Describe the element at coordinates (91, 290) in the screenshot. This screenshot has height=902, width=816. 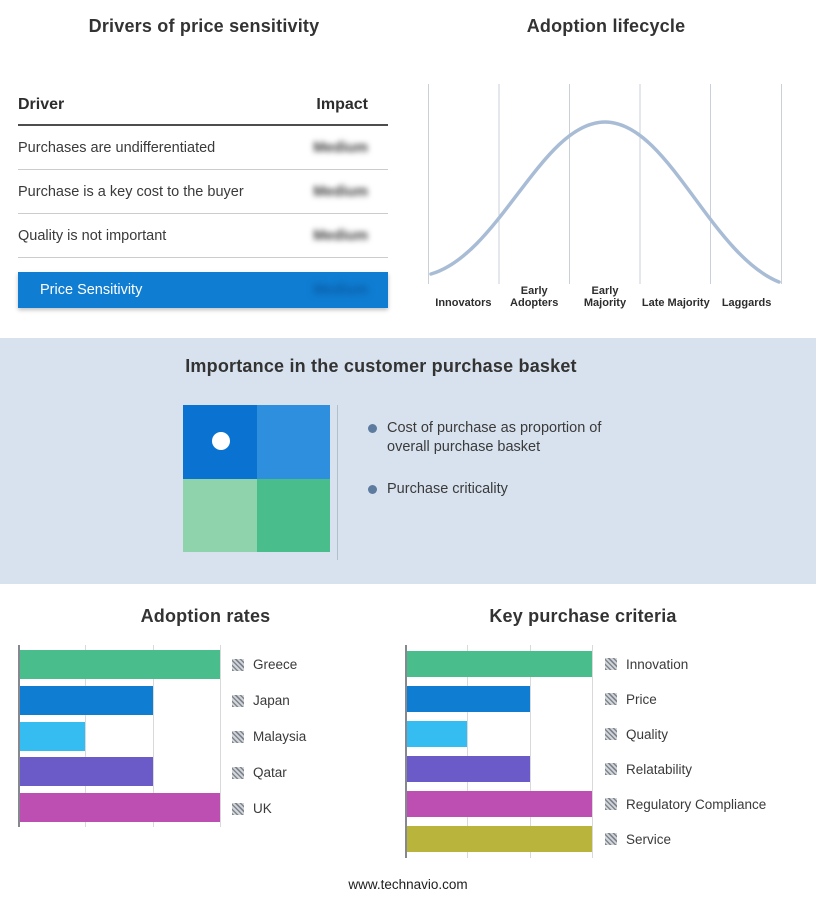
I see `price-sensitivity-label: Price Sensitivity` at that location.